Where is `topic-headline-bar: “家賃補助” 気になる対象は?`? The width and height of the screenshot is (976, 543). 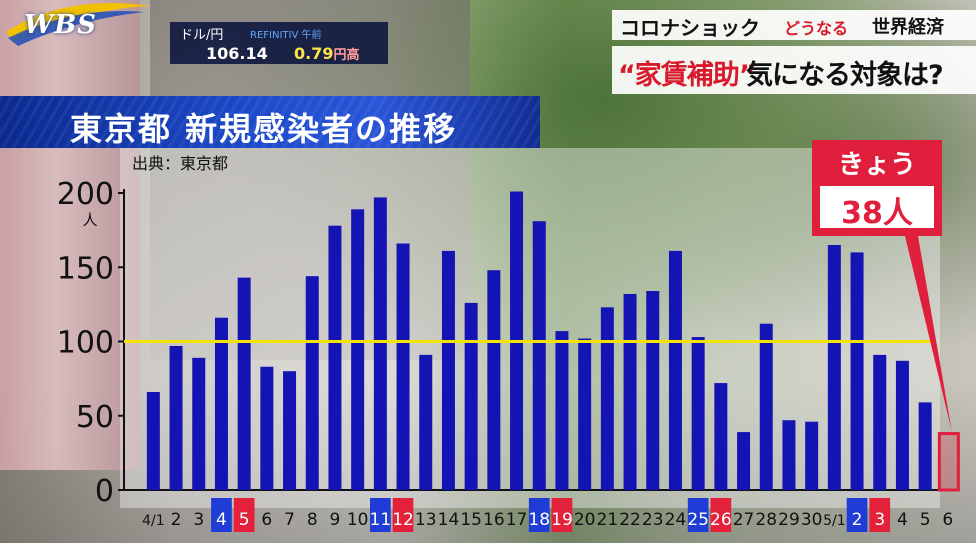 topic-headline-bar: “家賃補助” 気になる対象は? is located at coordinates (794, 70).